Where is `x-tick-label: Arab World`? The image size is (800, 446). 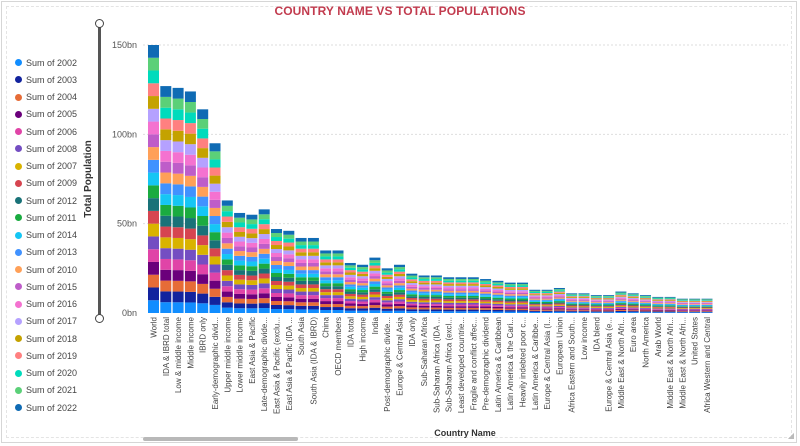
x-tick-label: Arab World is located at coordinates (658, 337).